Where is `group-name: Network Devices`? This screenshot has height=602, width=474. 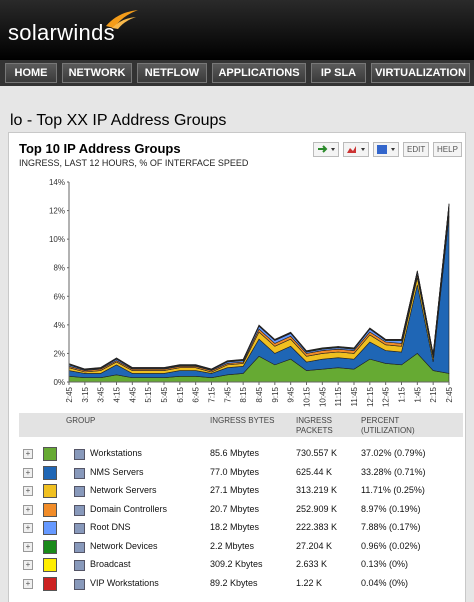
group-name: Network Devices is located at coordinates (124, 545).